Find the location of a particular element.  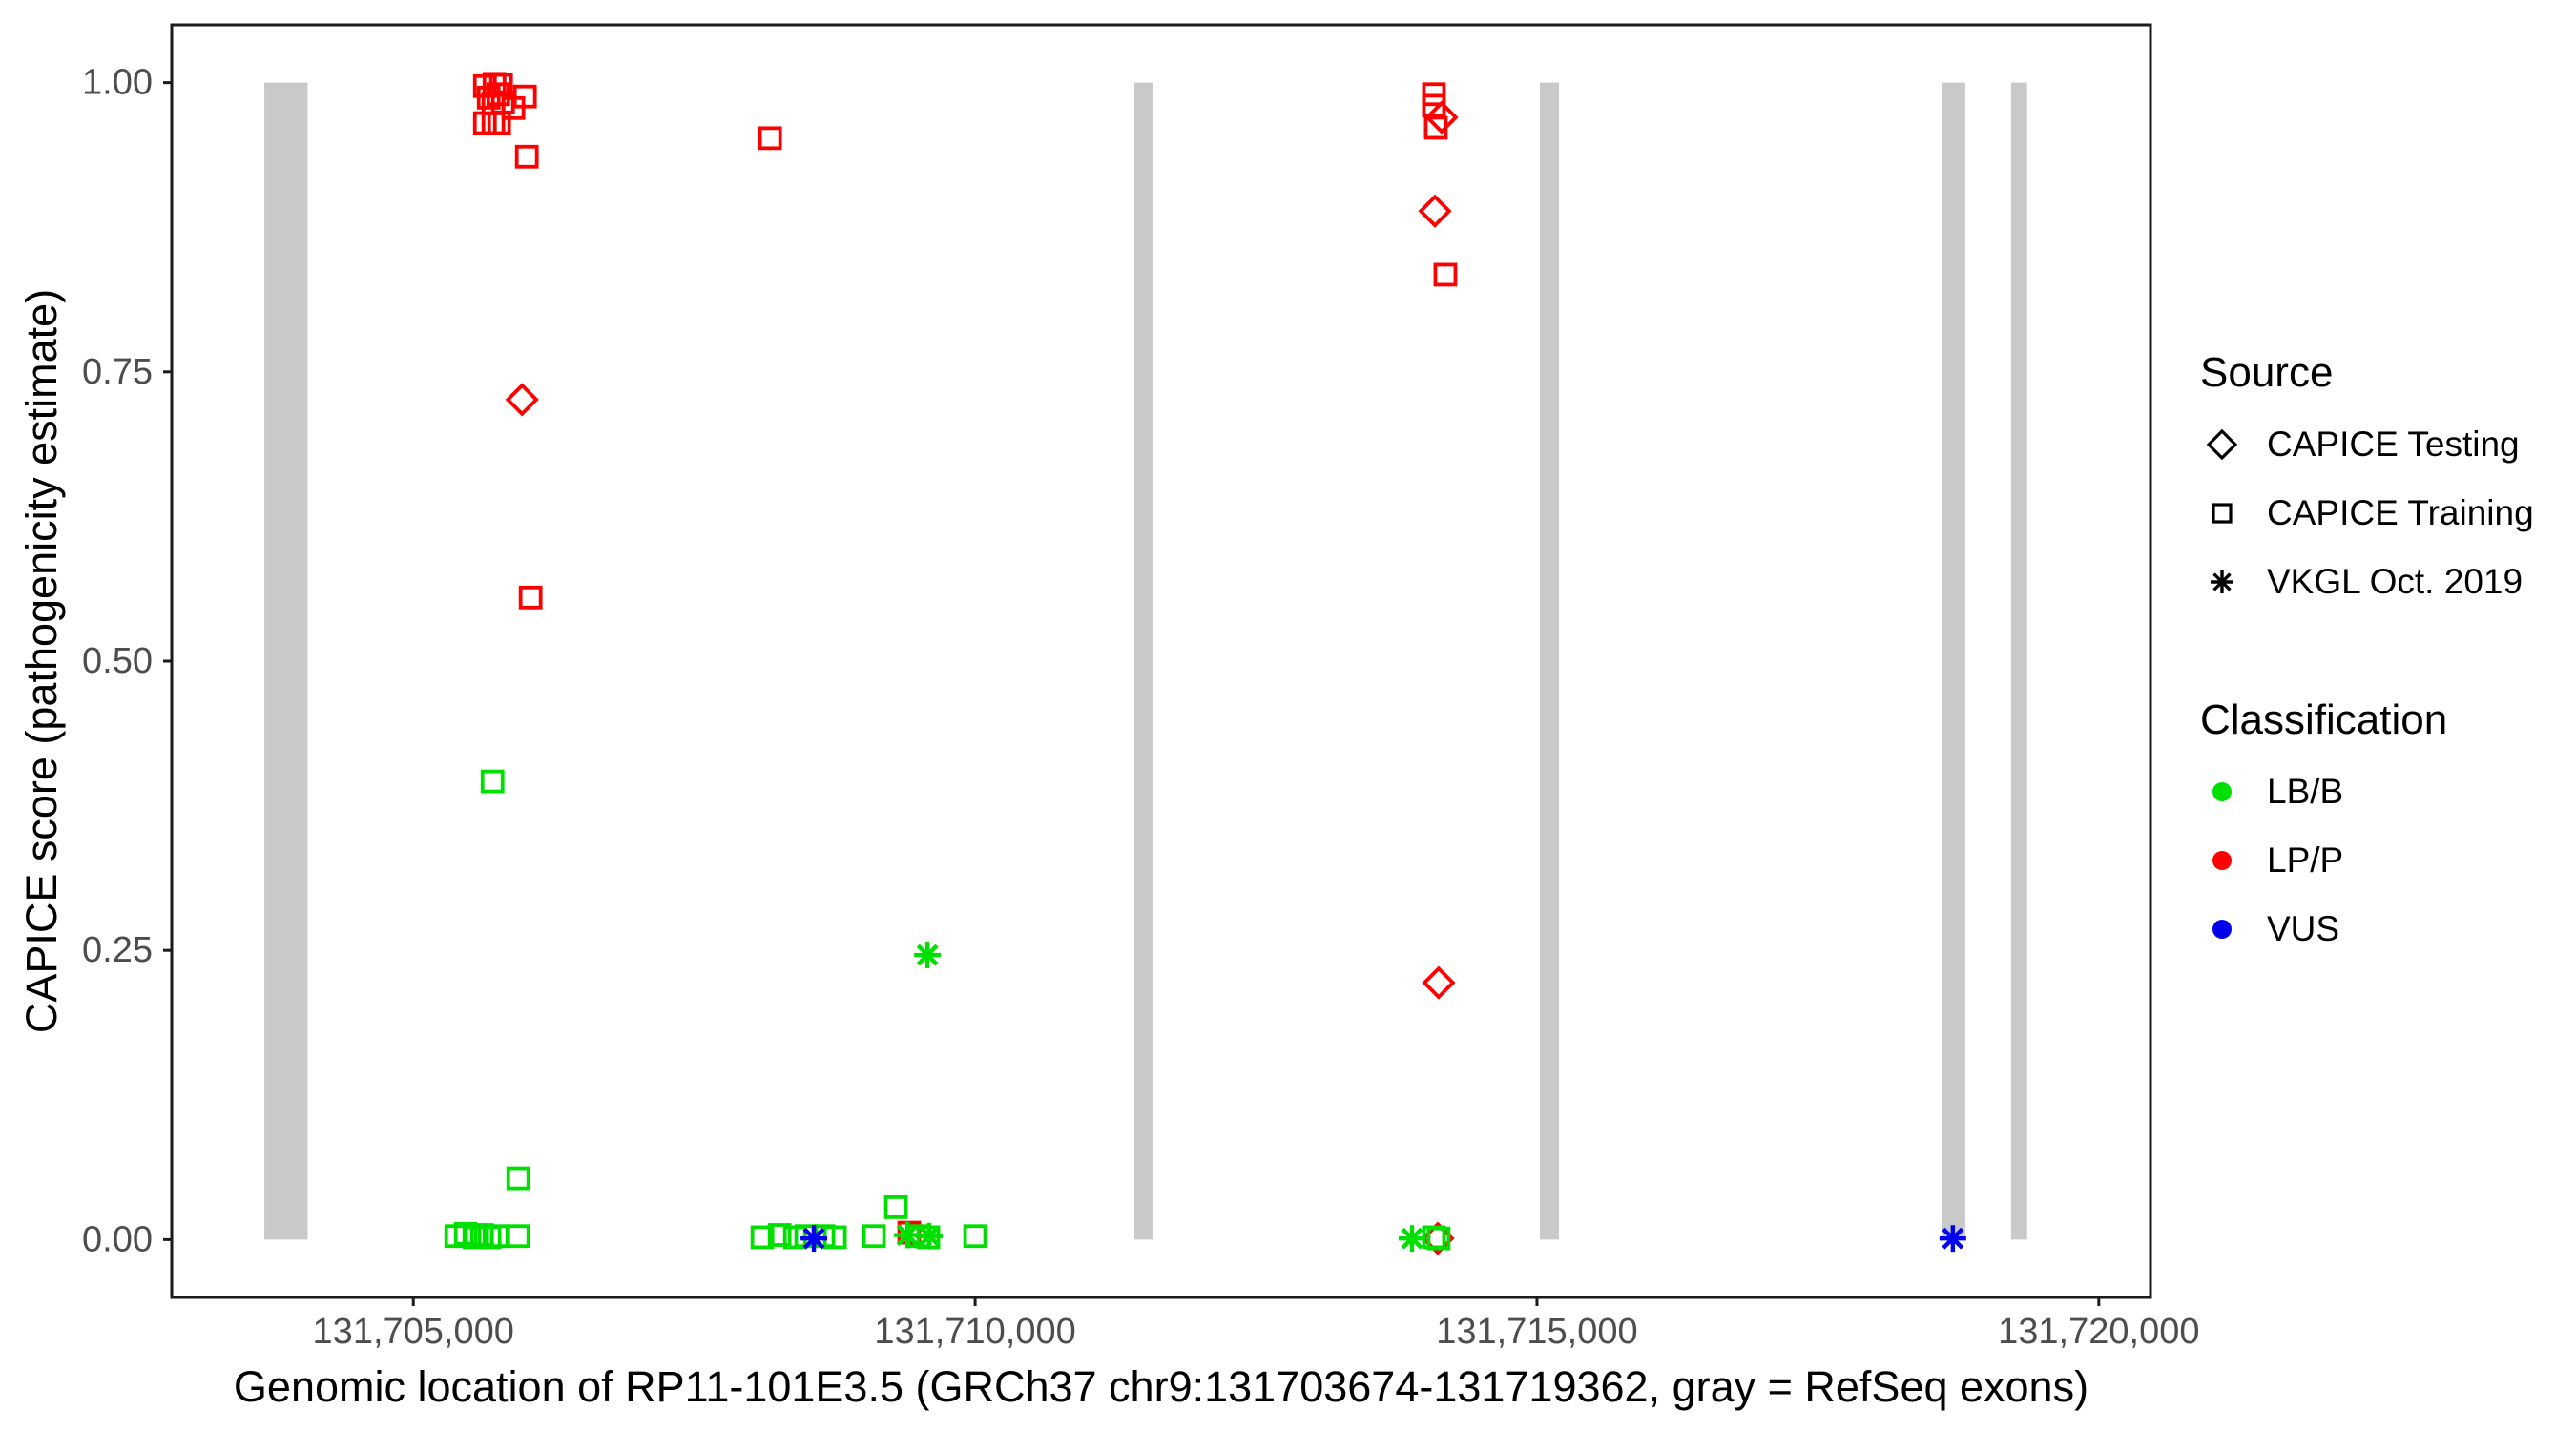

y-tick-label: 0.75 is located at coordinates (117, 372).